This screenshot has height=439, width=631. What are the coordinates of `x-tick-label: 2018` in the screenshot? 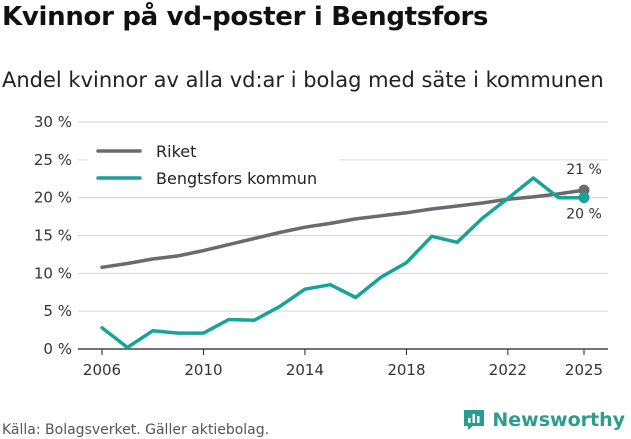 It's located at (406, 370).